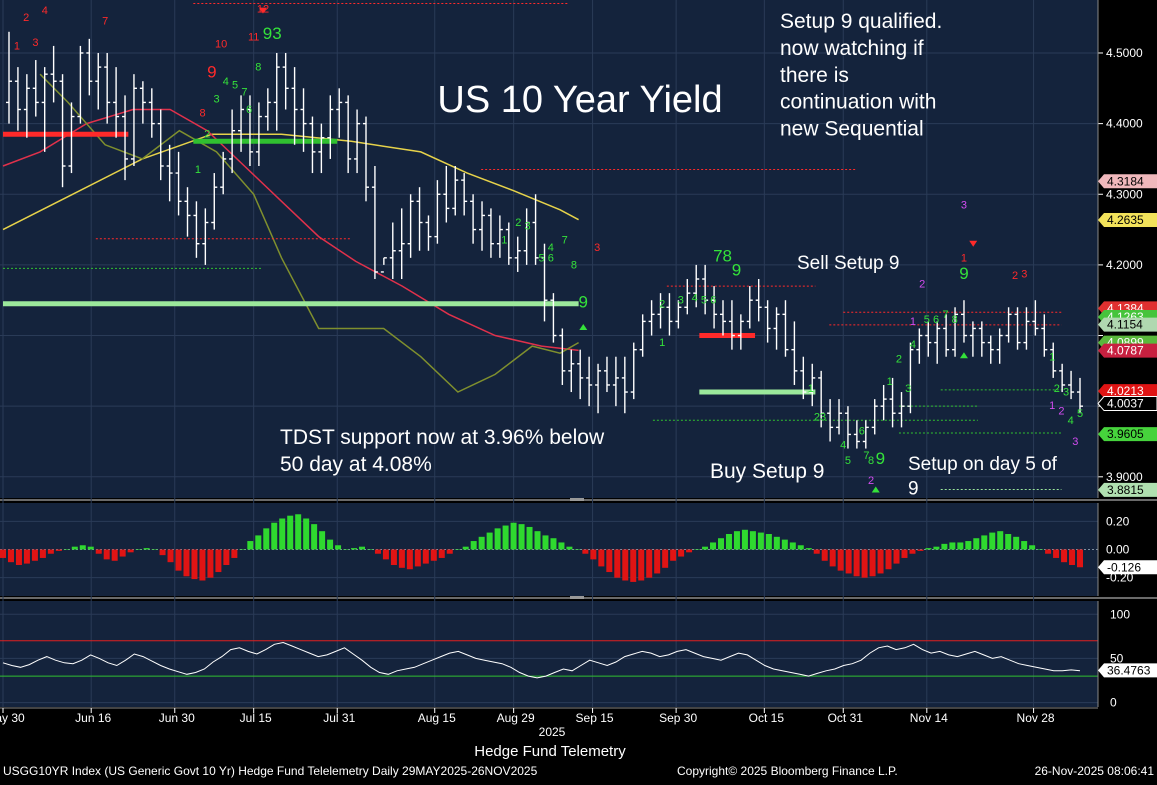 Image resolution: width=1157 pixels, height=785 pixels. Describe the element at coordinates (945, 315) in the screenshot. I see `td-sequential-count: 7` at that location.